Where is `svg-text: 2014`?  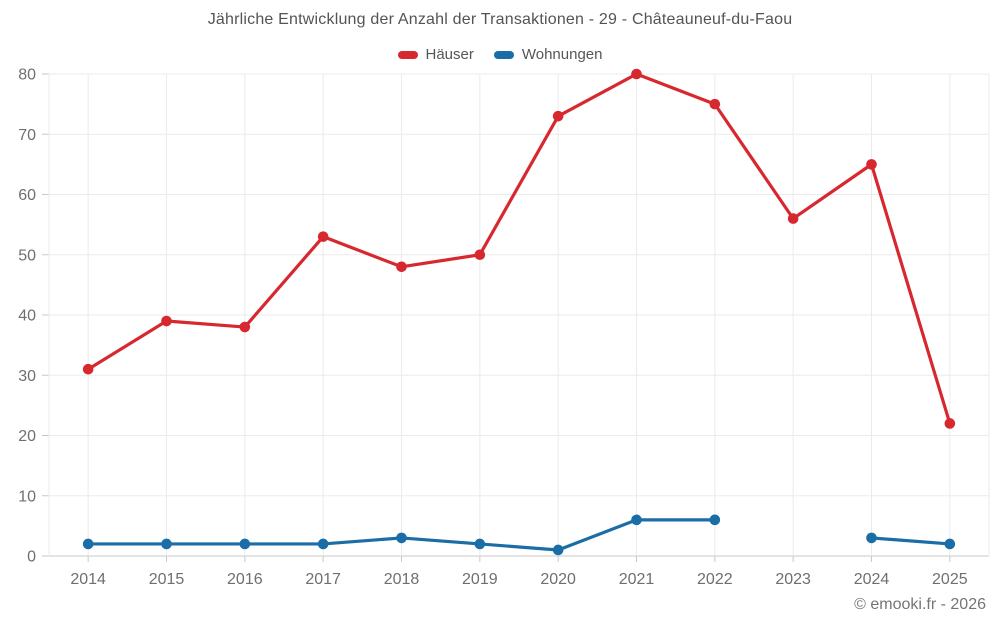
svg-text: 2014 is located at coordinates (88, 579).